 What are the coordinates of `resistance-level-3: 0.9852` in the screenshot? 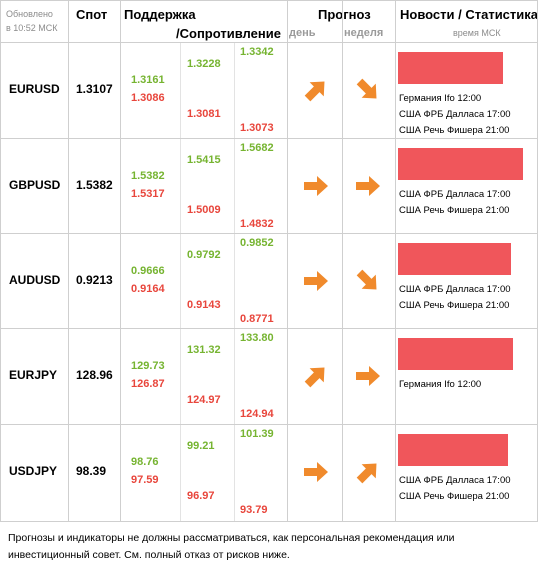 It's located at (257, 243).